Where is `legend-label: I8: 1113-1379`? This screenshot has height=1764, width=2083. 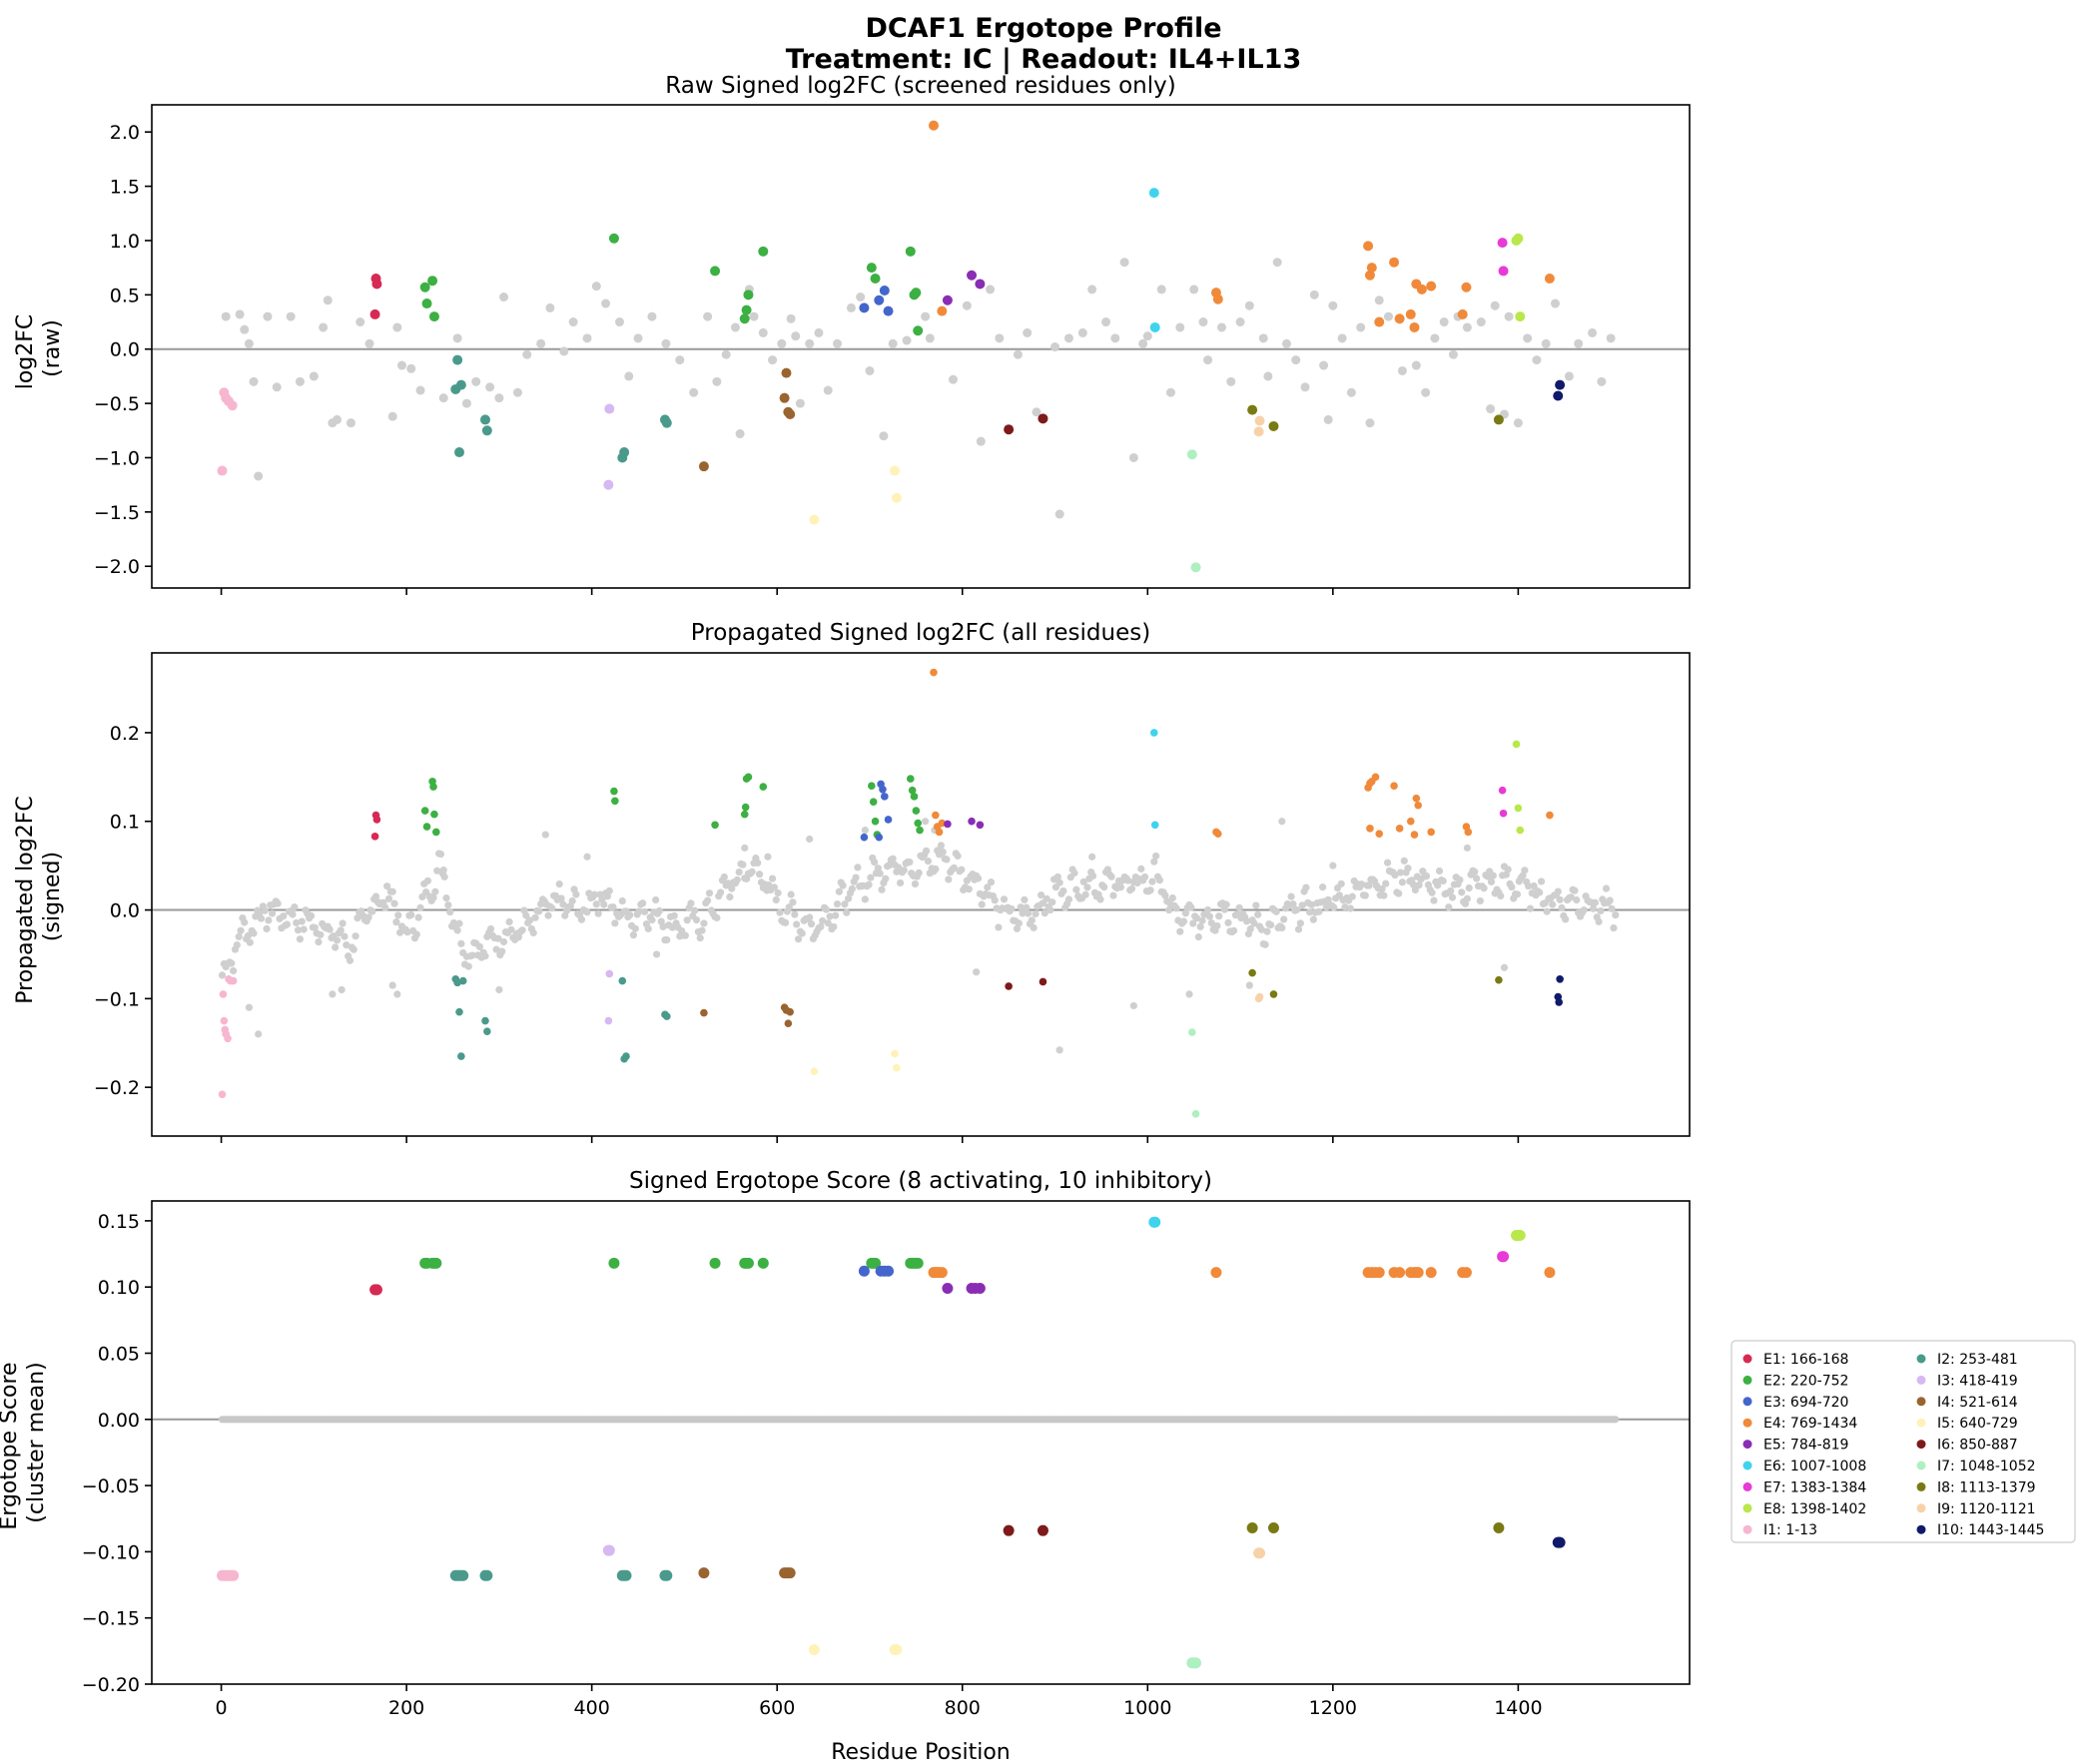 legend-label: I8: 1113-1379 is located at coordinates (1986, 1487).